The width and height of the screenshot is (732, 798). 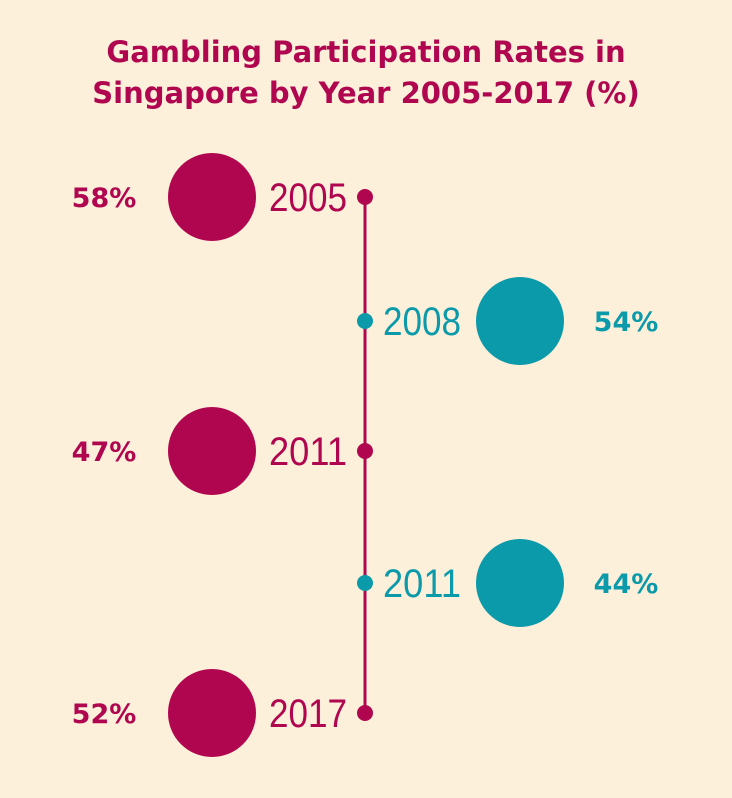 I want to click on value-label: 52%, so click(x=104, y=714).